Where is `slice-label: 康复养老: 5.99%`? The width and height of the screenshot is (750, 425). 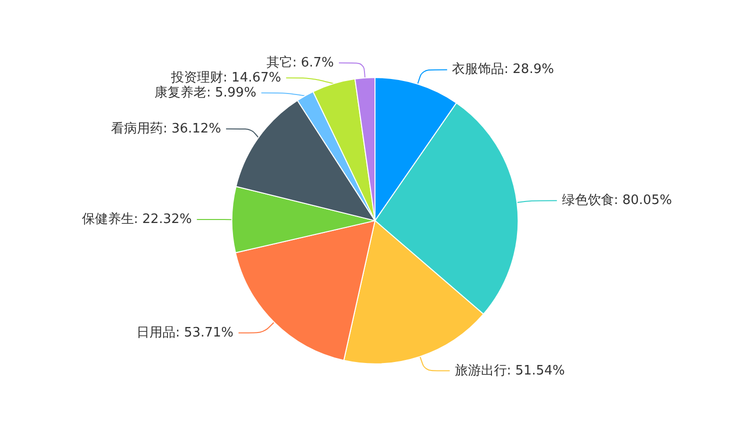 slice-label: 康复养老: 5.99% is located at coordinates (205, 92).